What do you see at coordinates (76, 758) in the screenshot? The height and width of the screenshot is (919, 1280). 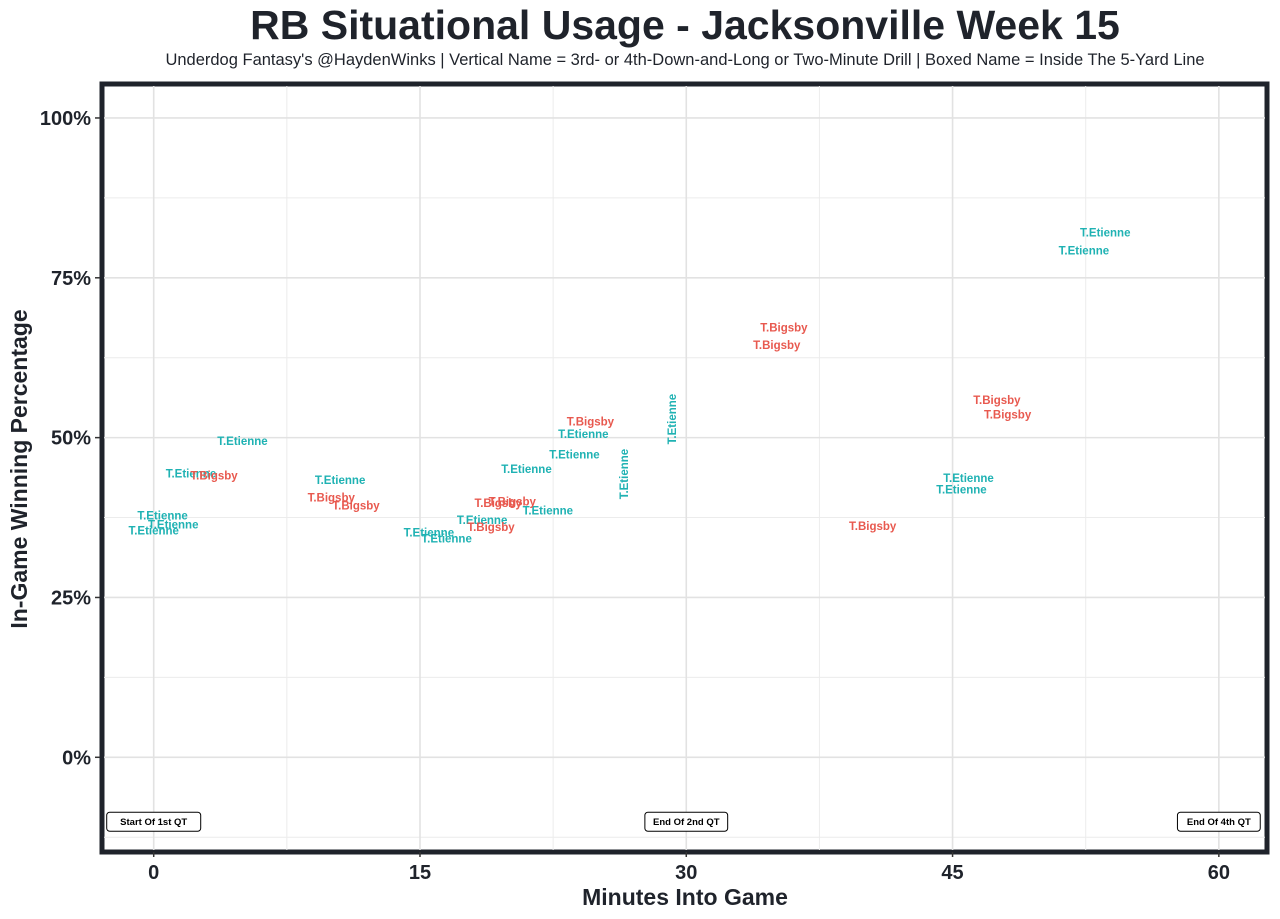 I see `y-tick-label: 0%` at bounding box center [76, 758].